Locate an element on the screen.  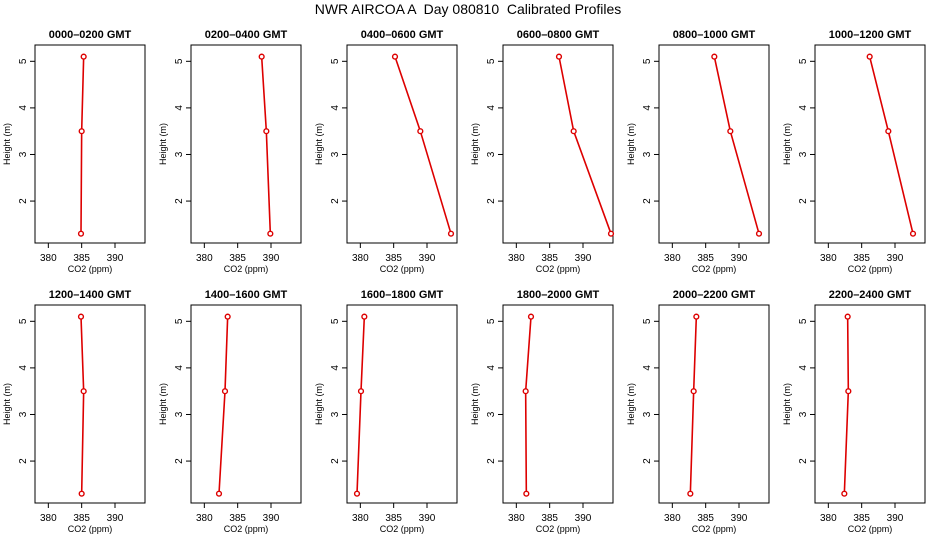
panel-title: 2000–2200 GMT is located at coordinates (714, 295).